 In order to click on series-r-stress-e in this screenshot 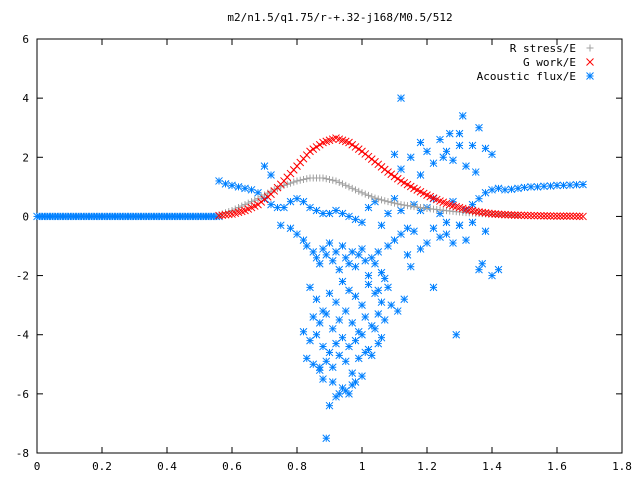, I will do `click(368, 197)`.